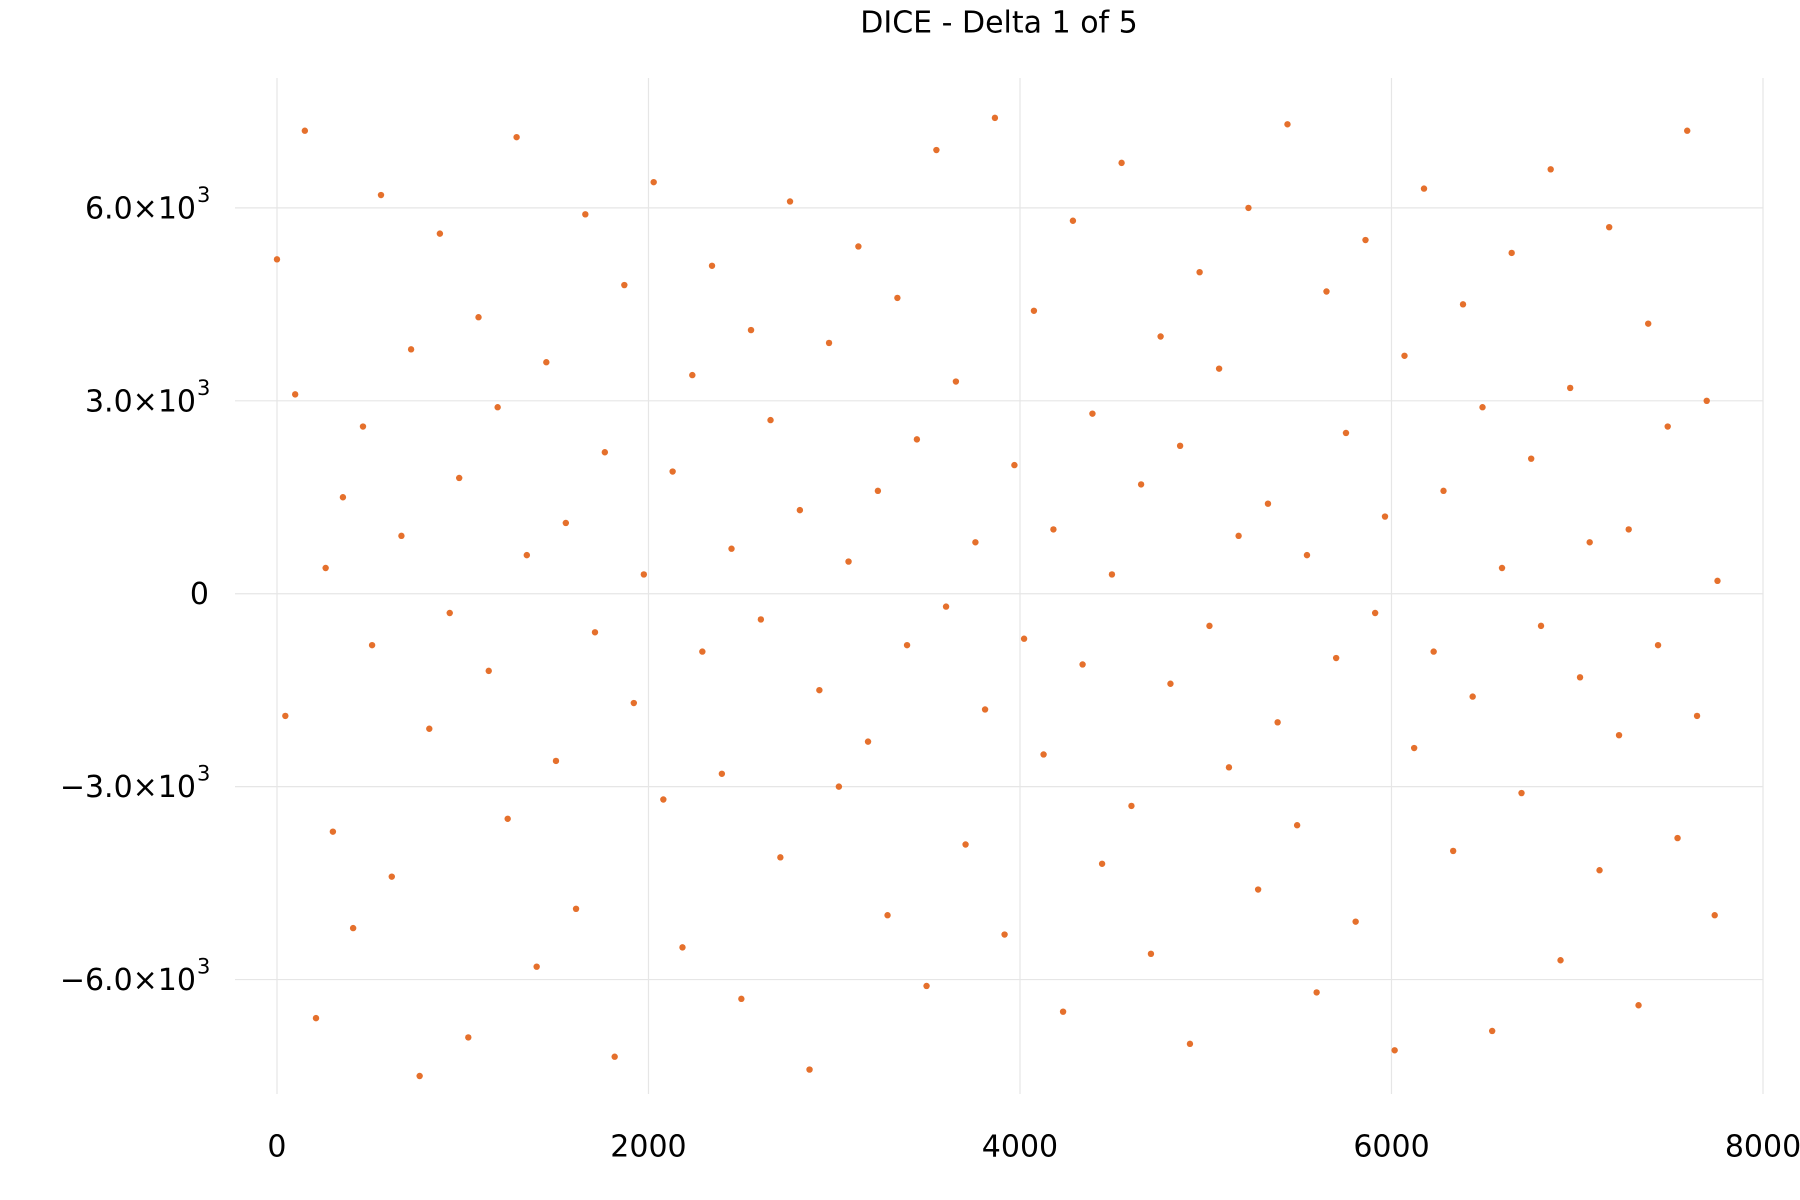 The height and width of the screenshot is (1200, 1800). Describe the element at coordinates (276, 1147) in the screenshot. I see `x-tick-label: 0` at that location.